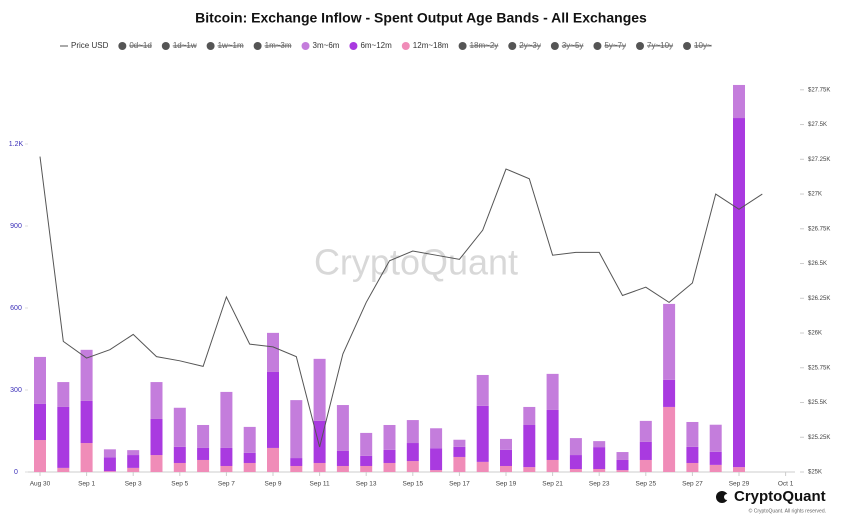 Image resolution: width=843 pixels, height=518 pixels. I want to click on x-tick-label: Sep 25, so click(645, 484).